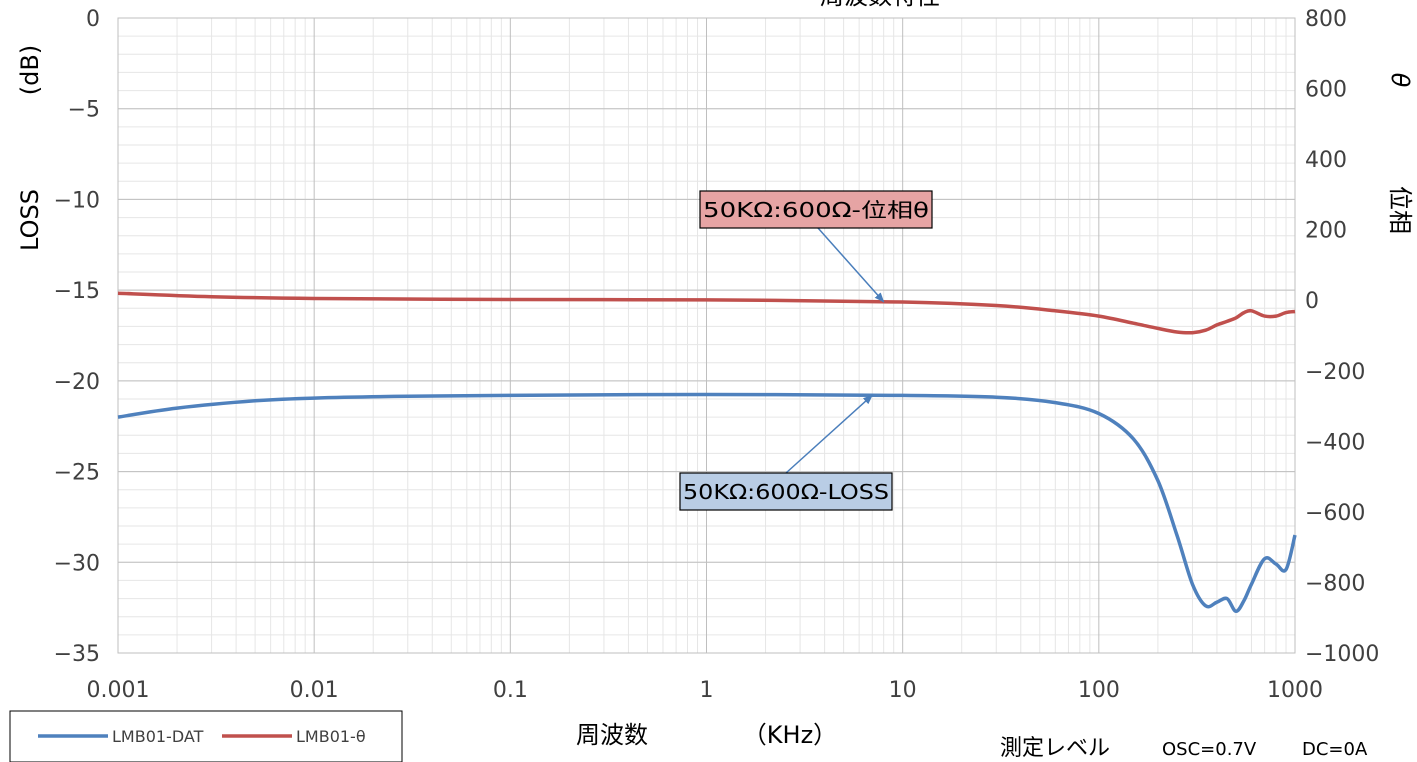 The image size is (1417, 762). What do you see at coordinates (118, 690) in the screenshot?
I see `x-tick-label: 0.001` at bounding box center [118, 690].